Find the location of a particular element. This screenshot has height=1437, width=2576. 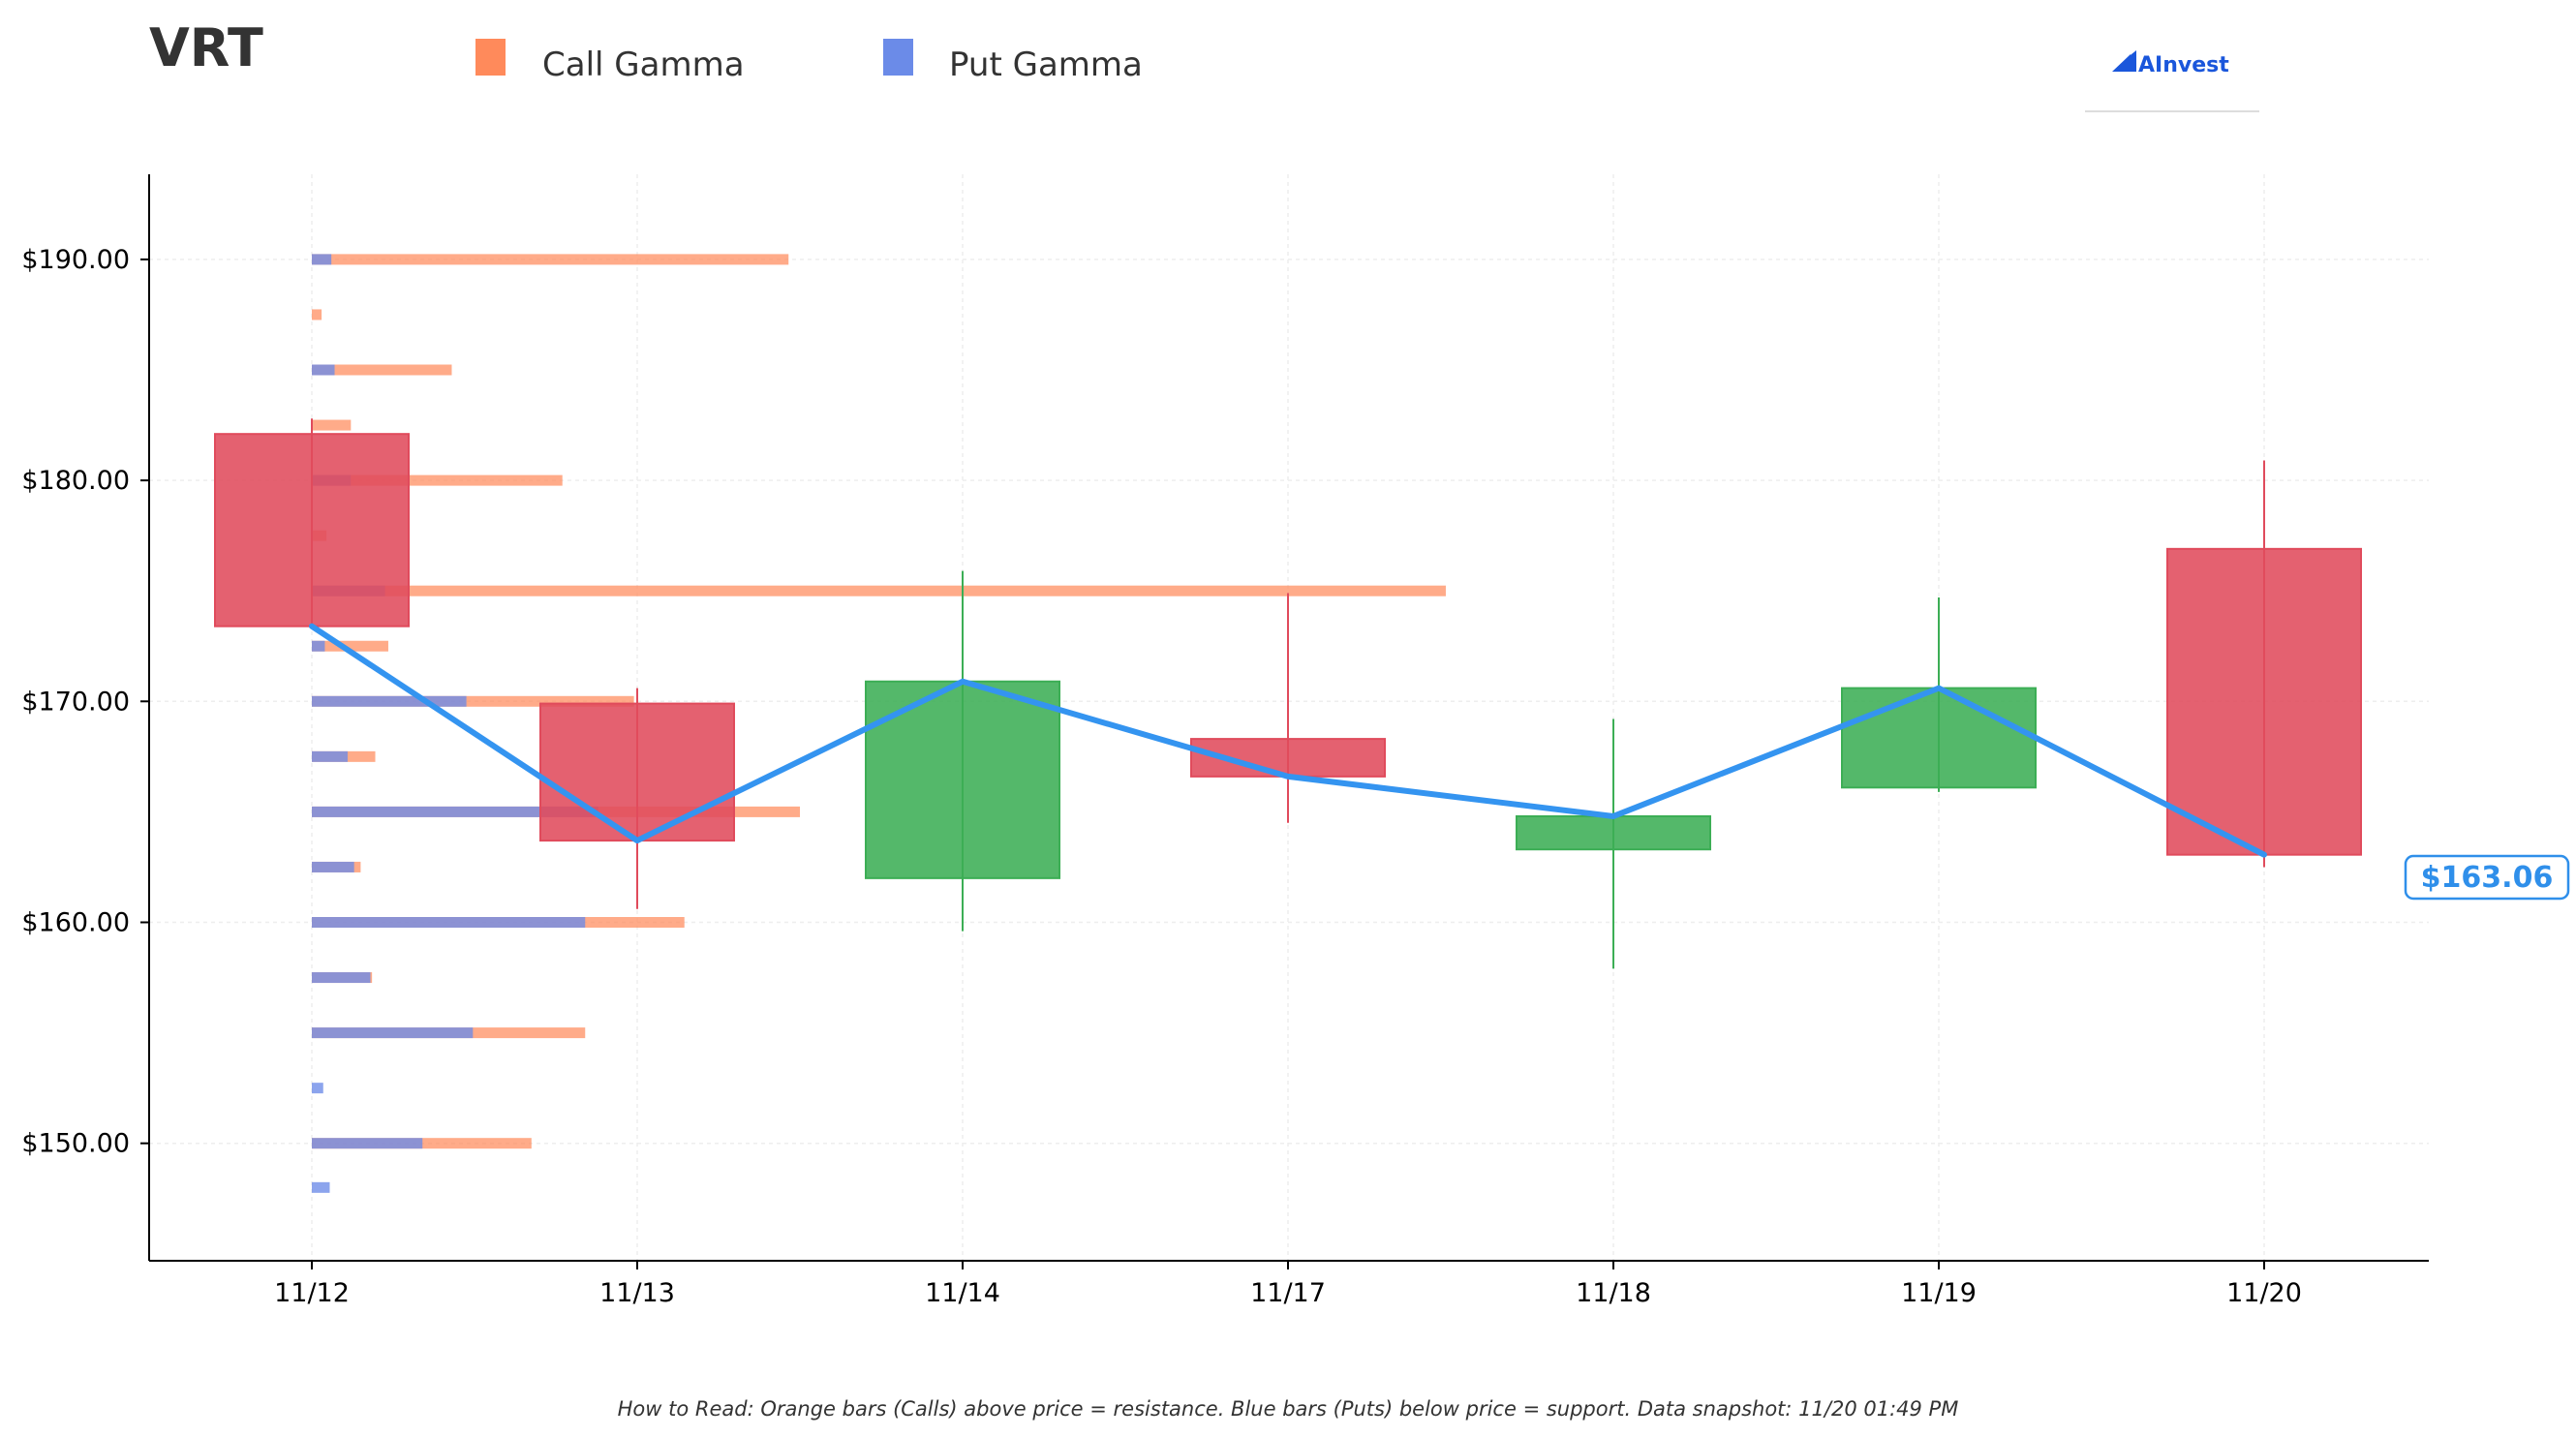

y-tick-label-3: $180.00 is located at coordinates (75, 481).